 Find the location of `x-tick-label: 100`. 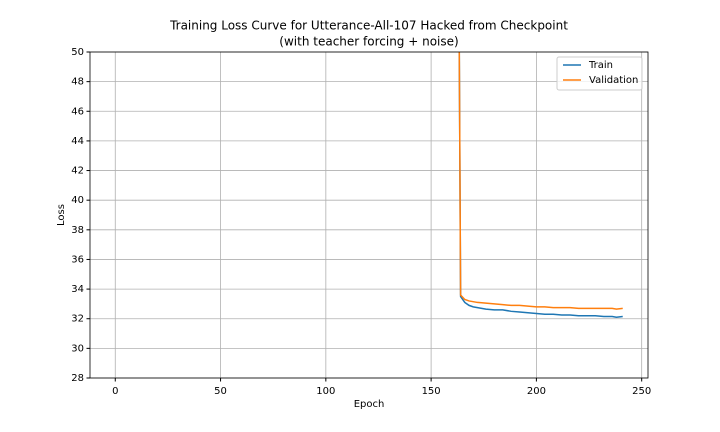

x-tick-label: 100 is located at coordinates (325, 391).